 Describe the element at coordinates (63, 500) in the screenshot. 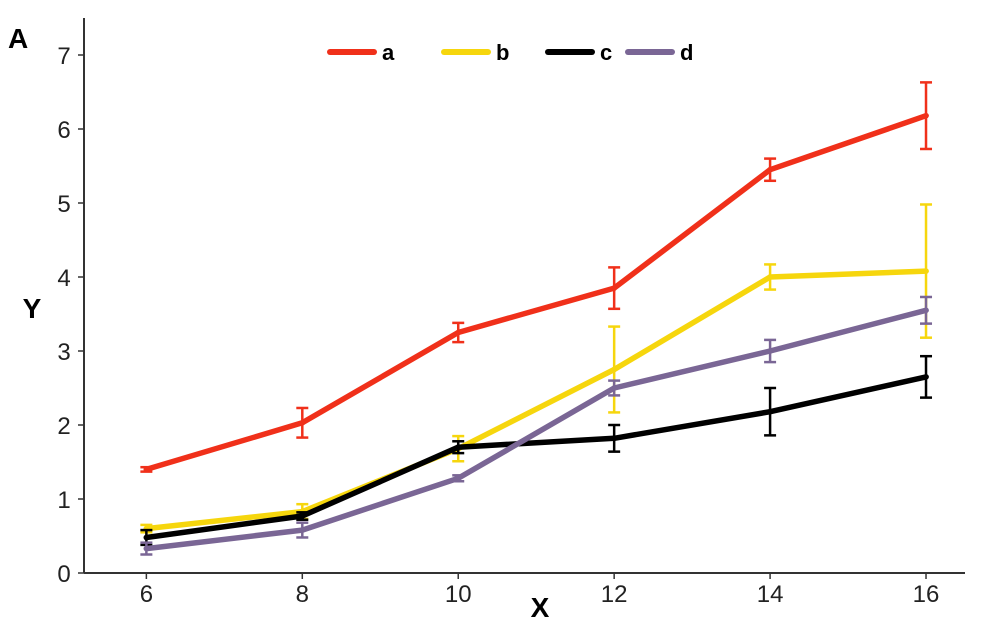

I see `y-tick-label: 1` at that location.